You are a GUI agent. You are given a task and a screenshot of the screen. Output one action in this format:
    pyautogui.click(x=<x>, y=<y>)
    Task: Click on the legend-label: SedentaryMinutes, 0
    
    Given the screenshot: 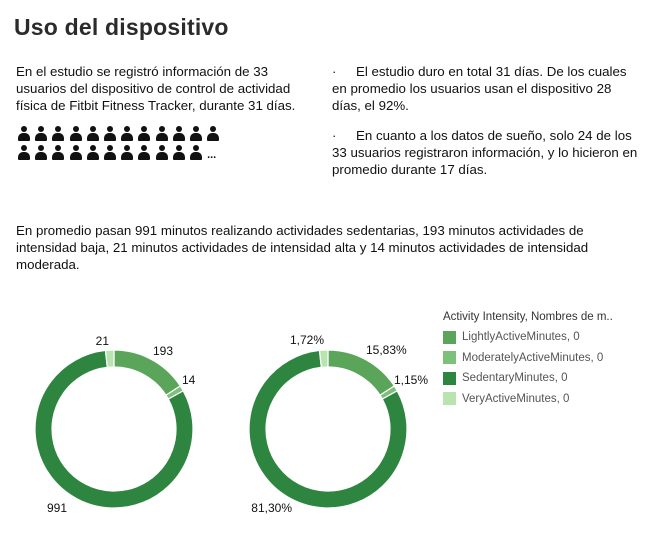 What is the action you would take?
    pyautogui.click(x=515, y=378)
    